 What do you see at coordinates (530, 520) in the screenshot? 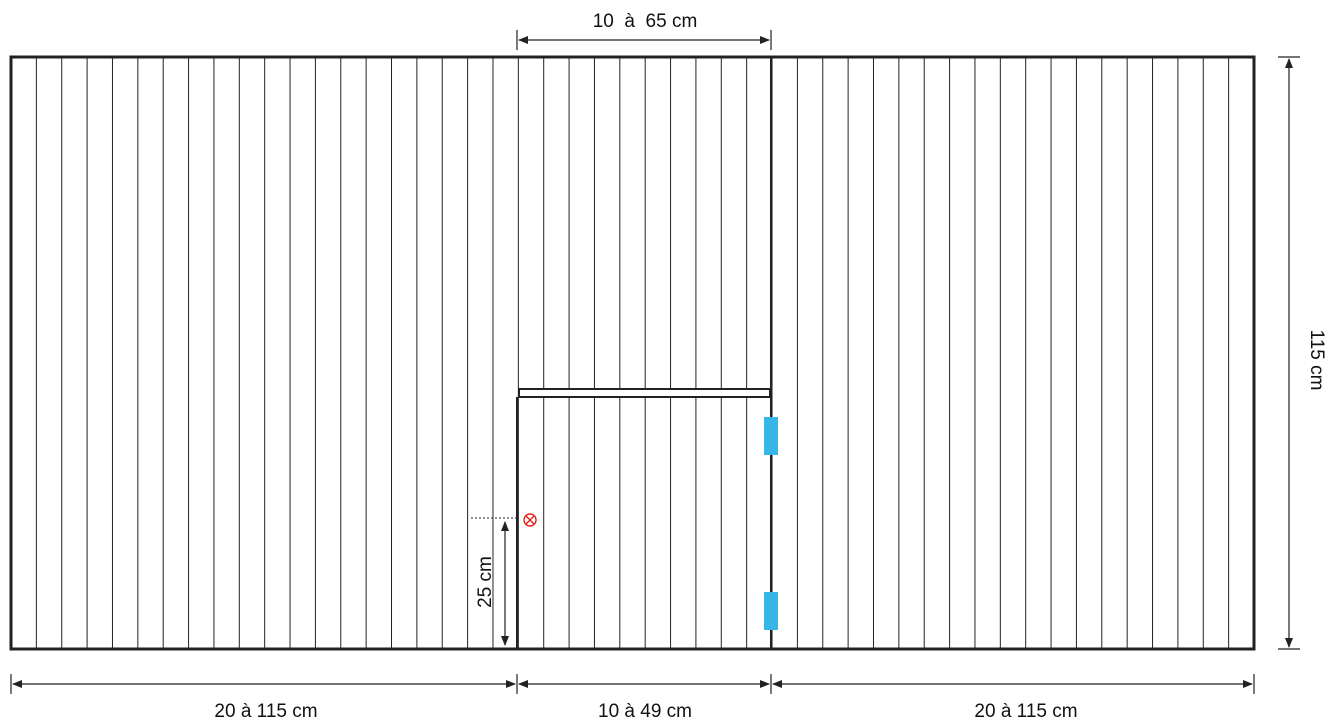
I see `circled-x-icon` at bounding box center [530, 520].